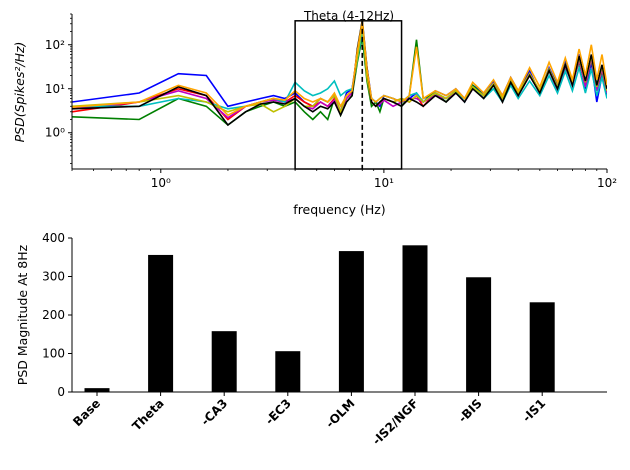 The width and height of the screenshot is (630, 470). Describe the element at coordinates (86, 412) in the screenshot. I see `bar-category-label: Base` at that location.